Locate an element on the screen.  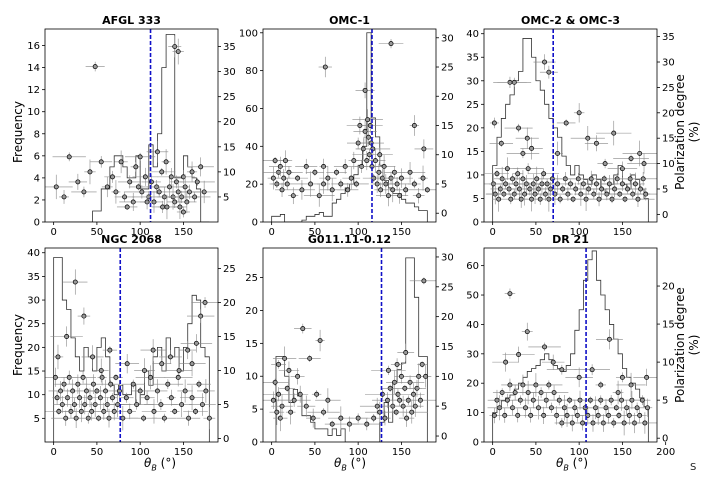
x-axis-label-unit: (°) is located at coordinates (166, 463).